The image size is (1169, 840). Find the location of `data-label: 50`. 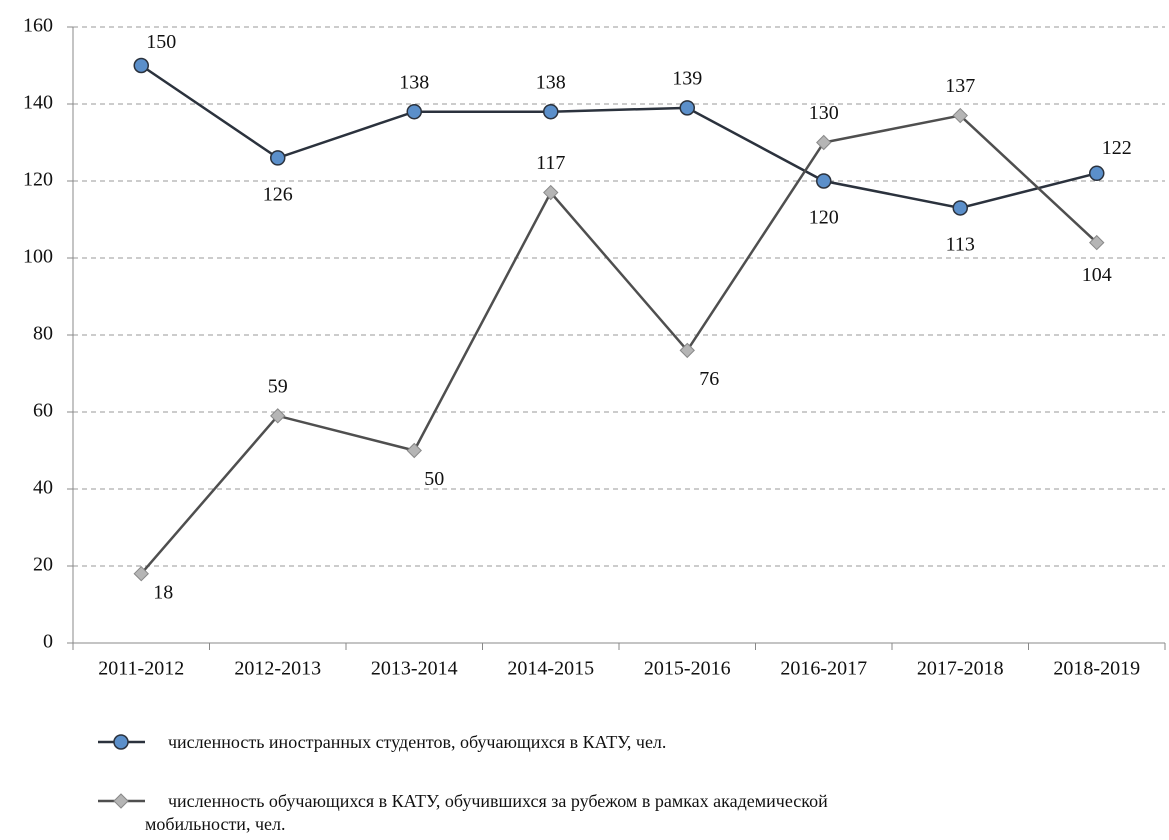

data-label: 50 is located at coordinates (434, 479).